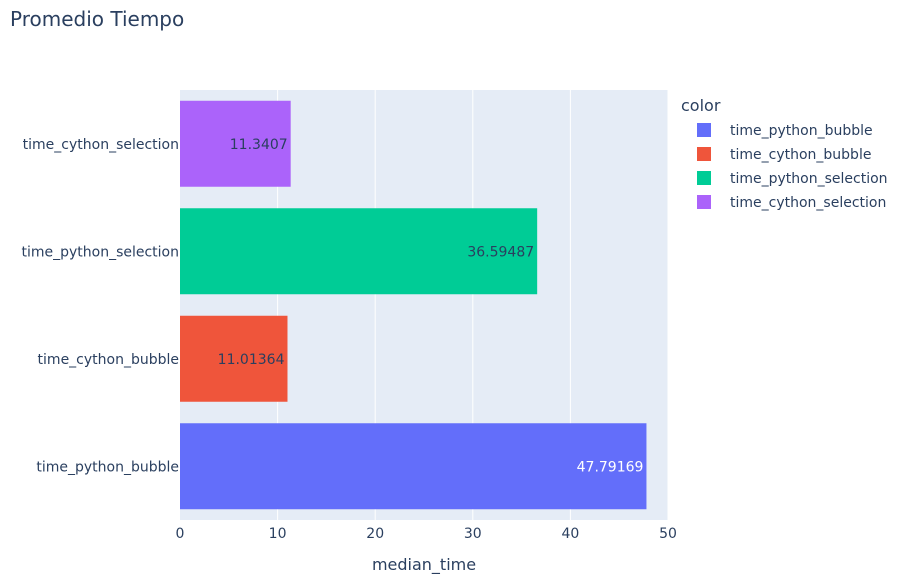 This screenshot has height=581, width=910. I want to click on x-tick-label: 0, so click(180, 534).